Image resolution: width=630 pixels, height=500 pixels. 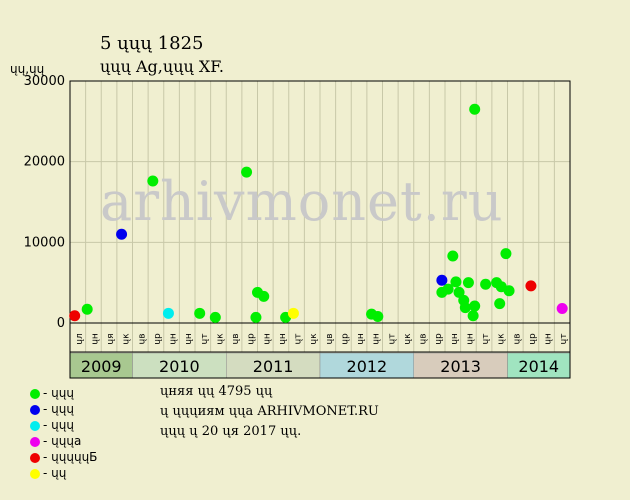 I want to click on legend-item: - ųų, so click(x=48, y=473).